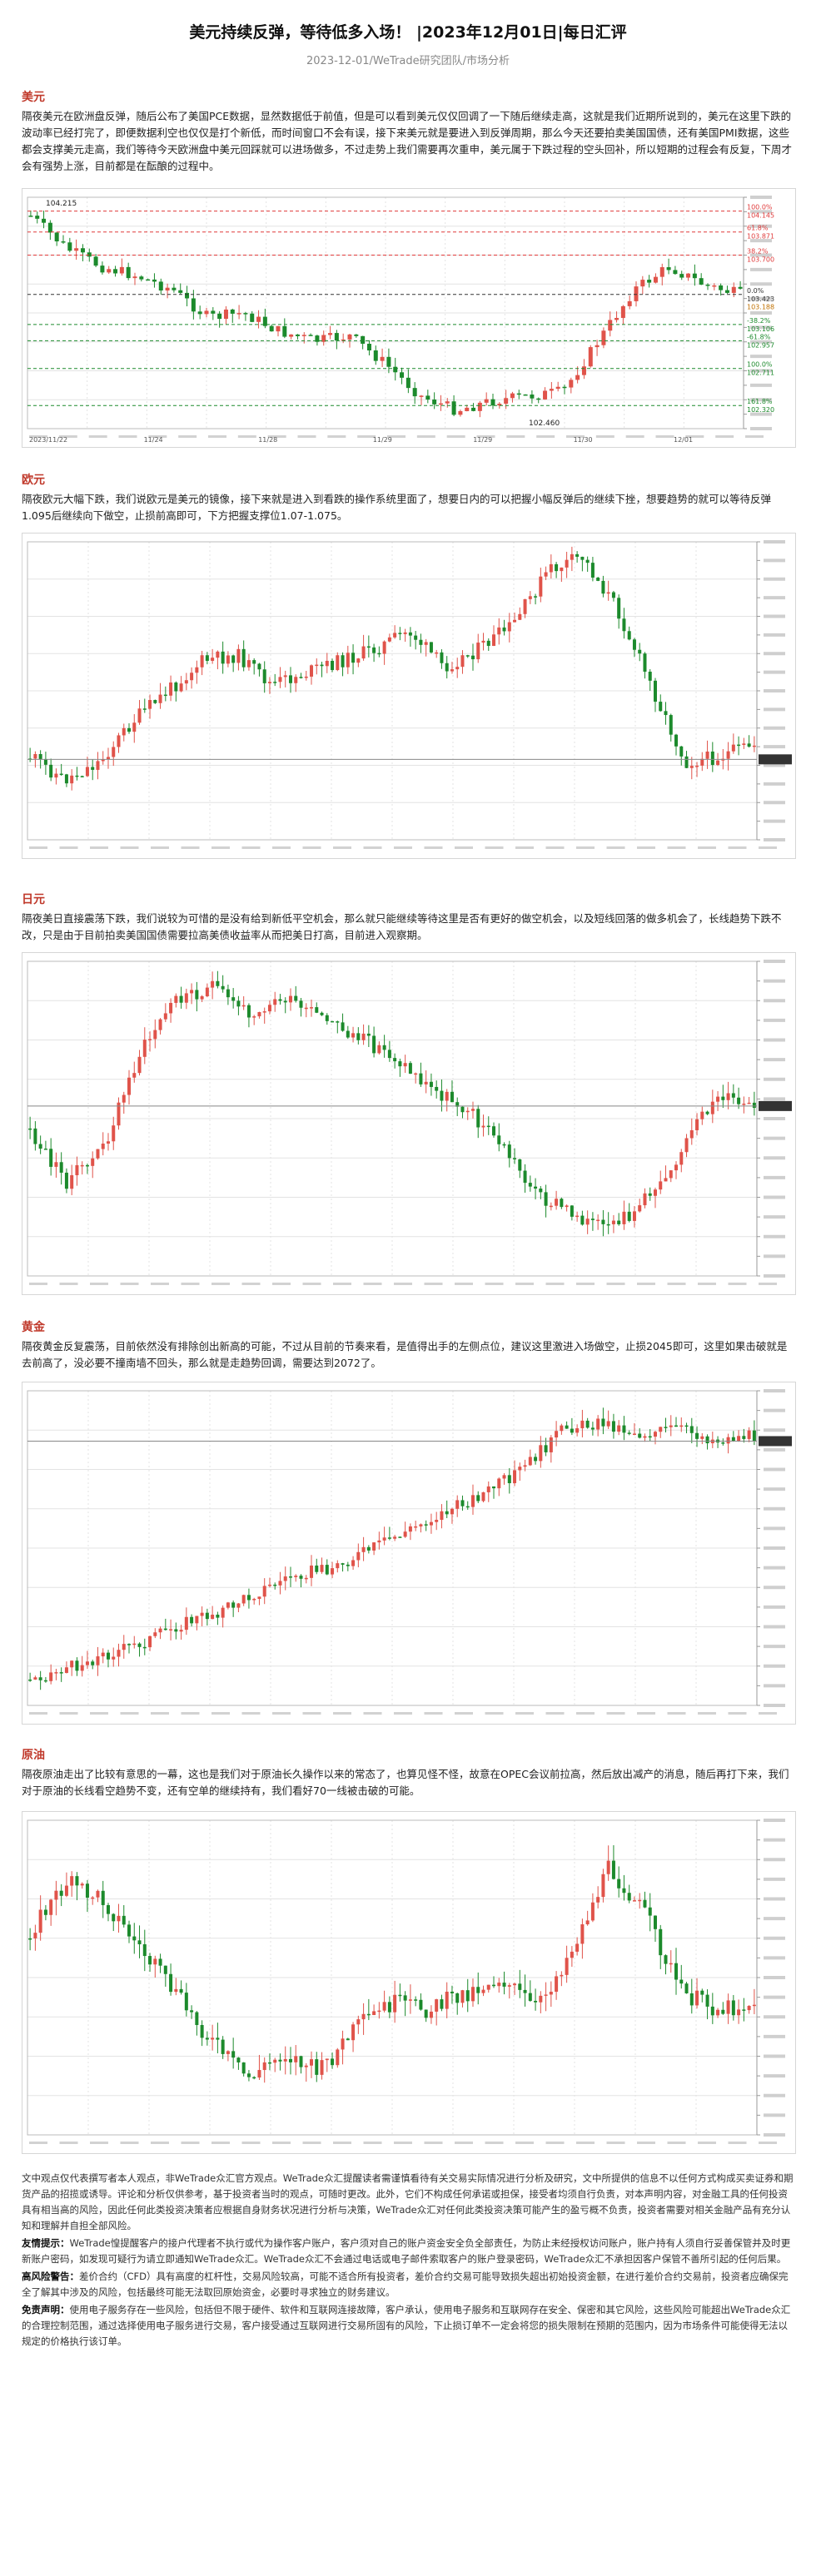 This screenshot has height=2576, width=816. I want to click on candles, so click(392, 1103).